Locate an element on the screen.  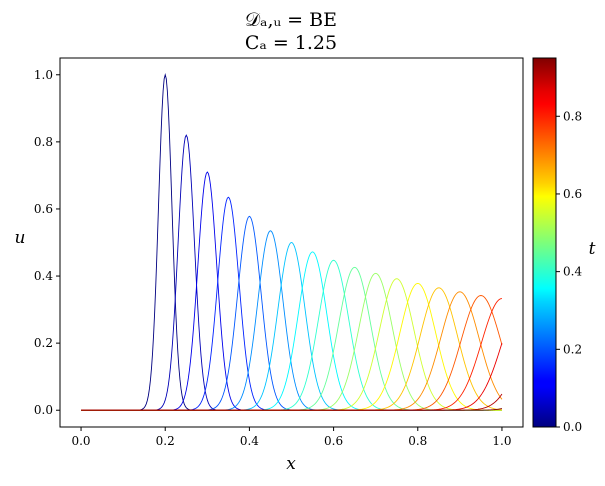
x-tick-label-2: 0.4 is located at coordinates (249, 441).